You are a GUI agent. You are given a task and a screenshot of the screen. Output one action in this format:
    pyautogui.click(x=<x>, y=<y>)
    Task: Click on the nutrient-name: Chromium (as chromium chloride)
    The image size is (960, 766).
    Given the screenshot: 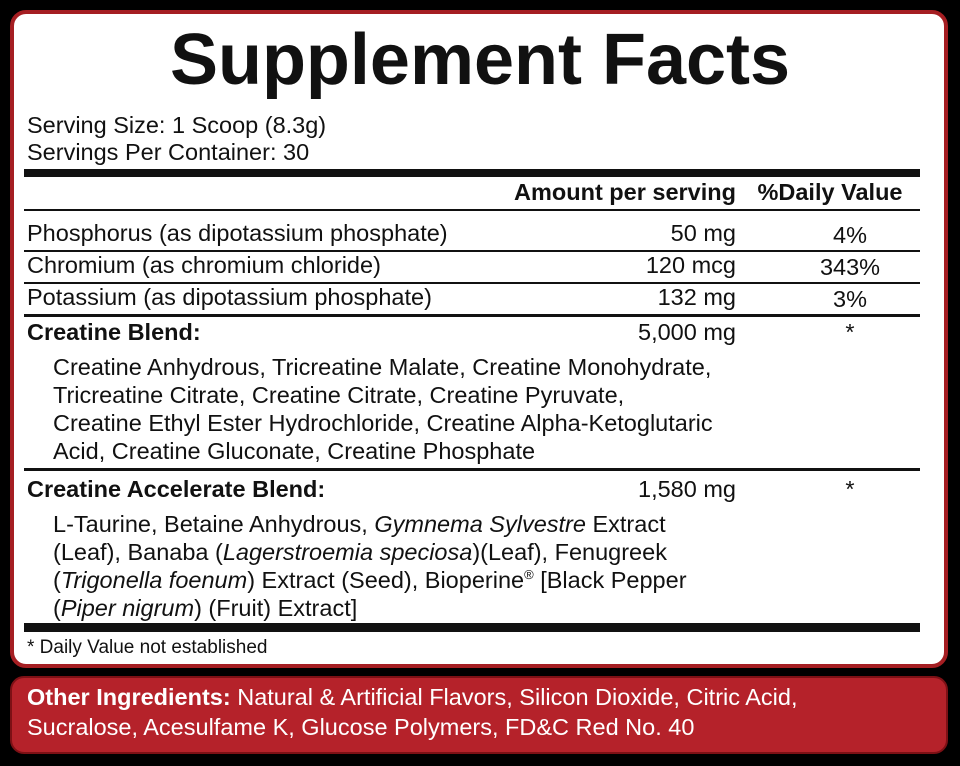 What is the action you would take?
    pyautogui.click(x=204, y=265)
    